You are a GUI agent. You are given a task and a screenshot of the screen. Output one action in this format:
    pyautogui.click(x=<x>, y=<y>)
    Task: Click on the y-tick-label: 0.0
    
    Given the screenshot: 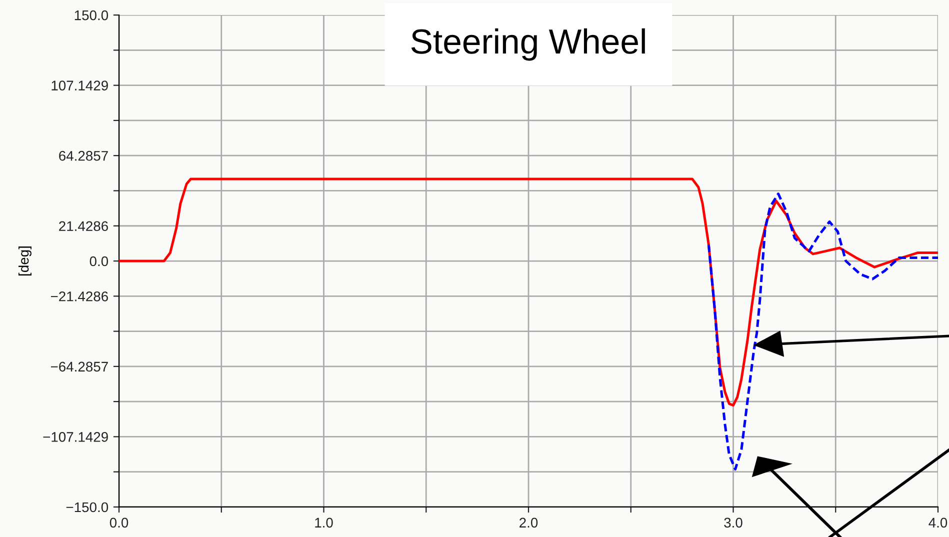 What is the action you would take?
    pyautogui.click(x=99, y=261)
    